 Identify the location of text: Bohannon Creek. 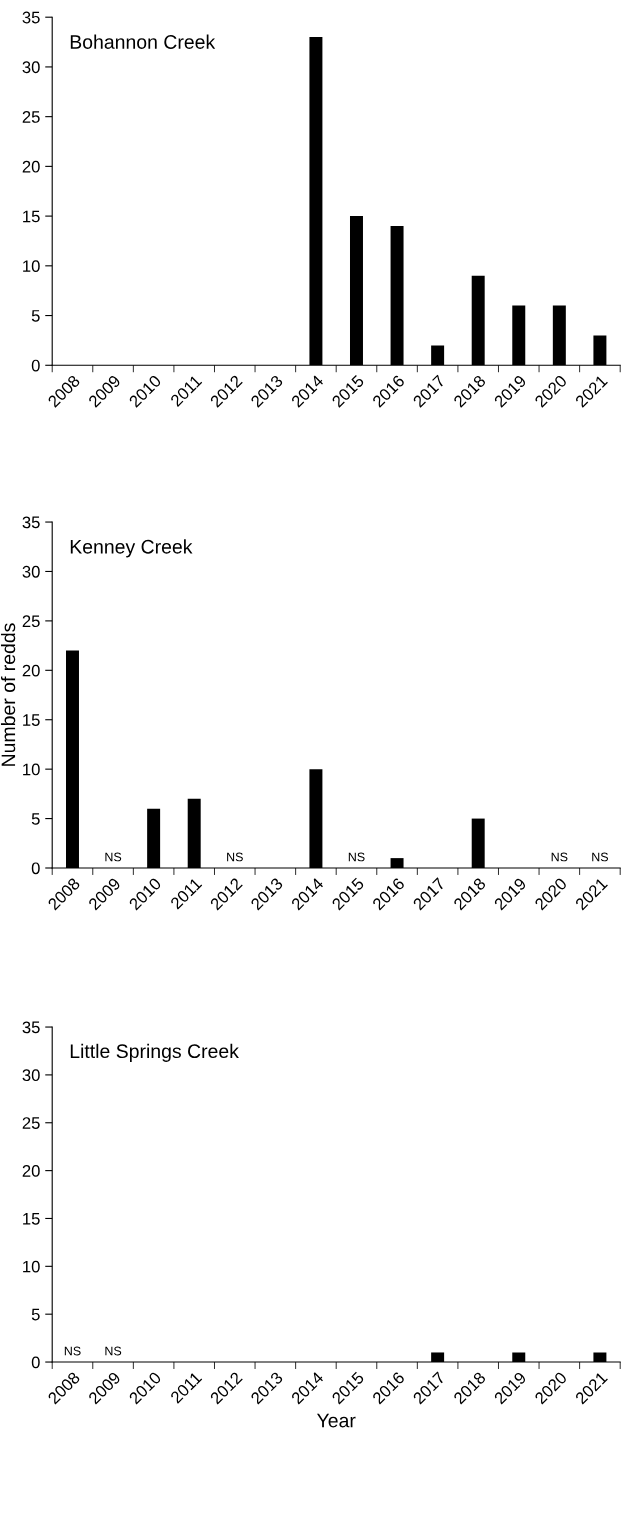
(143, 41).